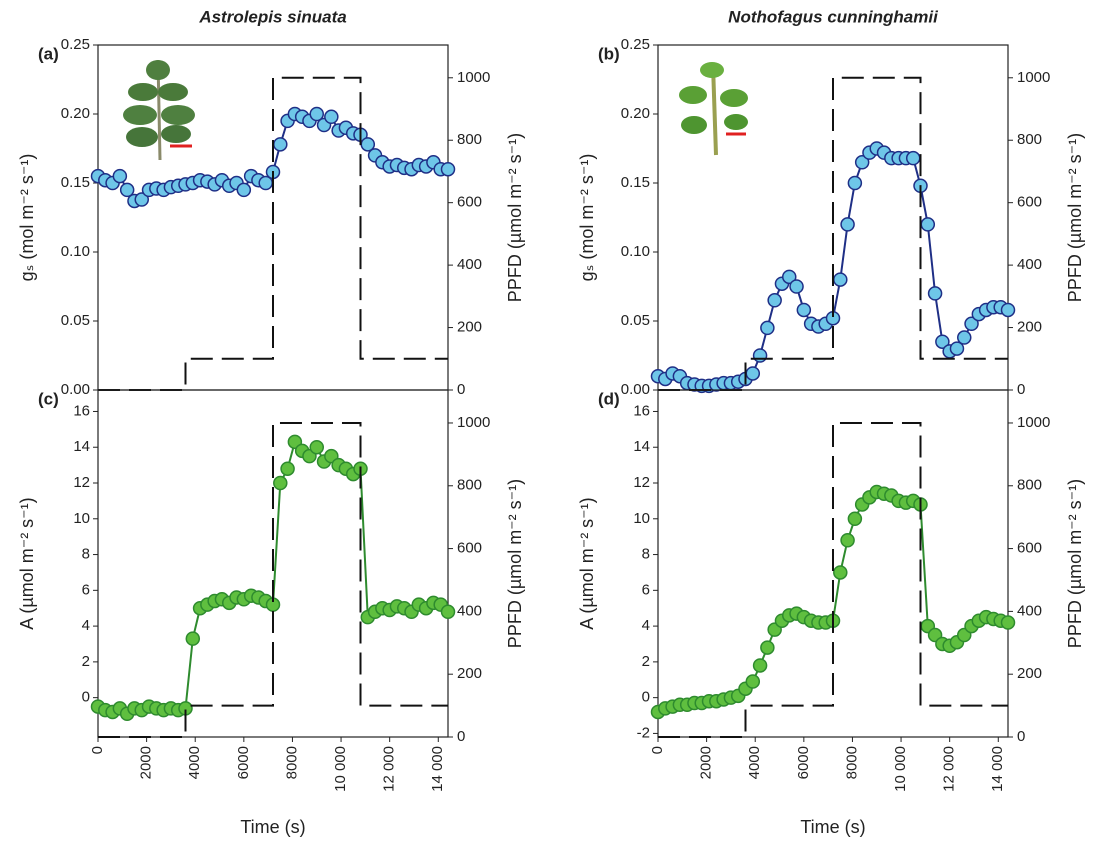 The width and height of the screenshot is (1100, 842). What do you see at coordinates (81, 482) in the screenshot?
I see `y-tick-label: 12` at bounding box center [81, 482].